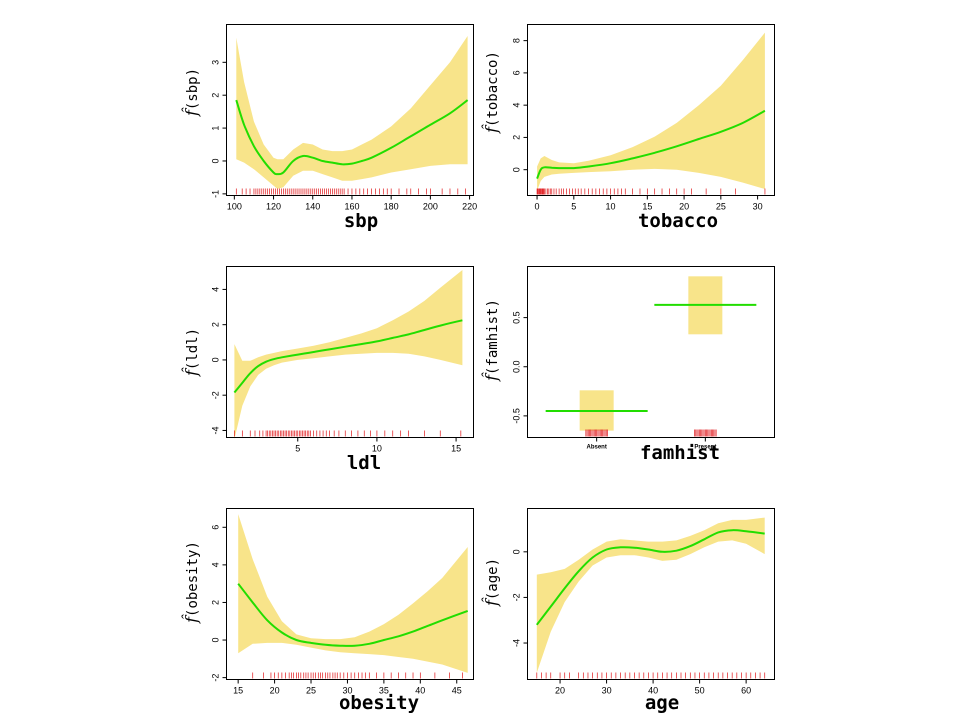 This screenshot has width=960, height=720. I want to click on y-tick-label-sbp: 0, so click(216, 160).